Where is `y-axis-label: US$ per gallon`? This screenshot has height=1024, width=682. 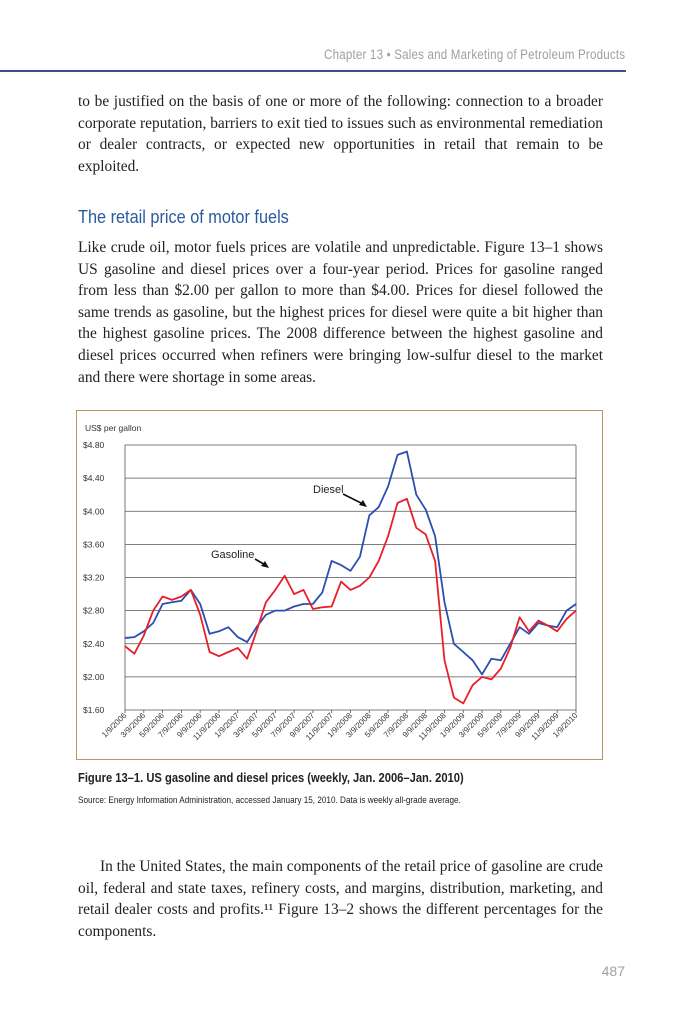 y-axis-label: US$ per gallon is located at coordinates (113, 428).